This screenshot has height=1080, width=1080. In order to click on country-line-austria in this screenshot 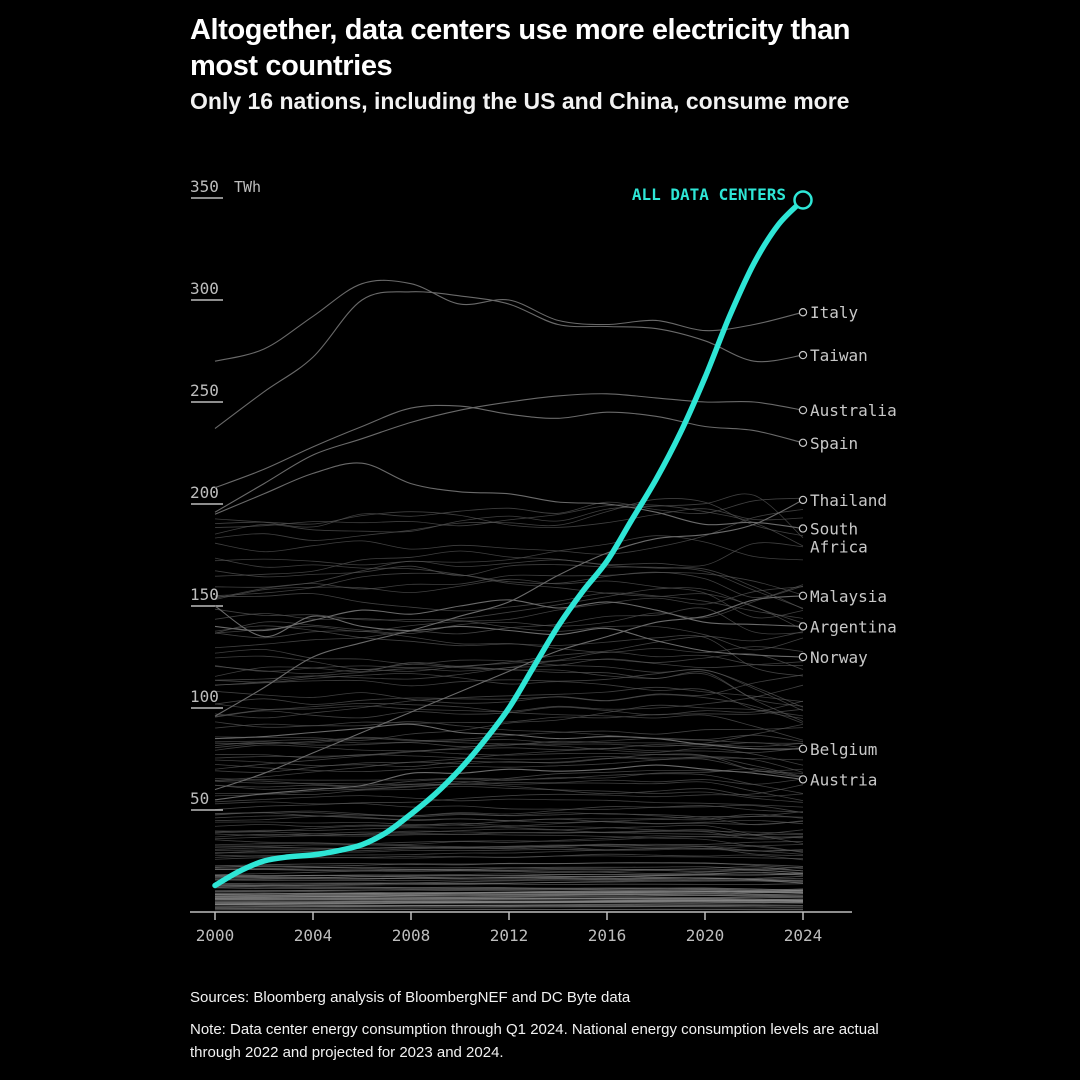, I will do `click(509, 782)`.